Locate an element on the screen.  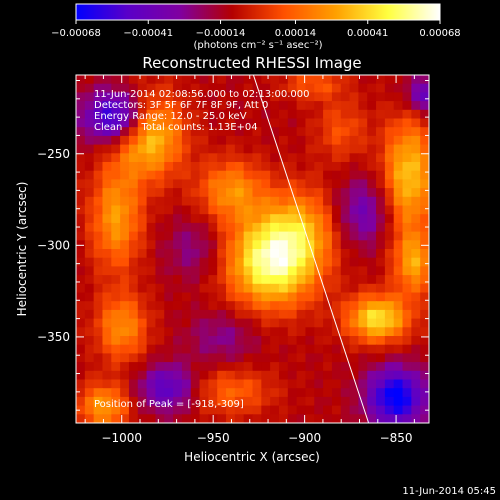
colorbar-tick-label: −0.00068 is located at coordinates (76, 33).